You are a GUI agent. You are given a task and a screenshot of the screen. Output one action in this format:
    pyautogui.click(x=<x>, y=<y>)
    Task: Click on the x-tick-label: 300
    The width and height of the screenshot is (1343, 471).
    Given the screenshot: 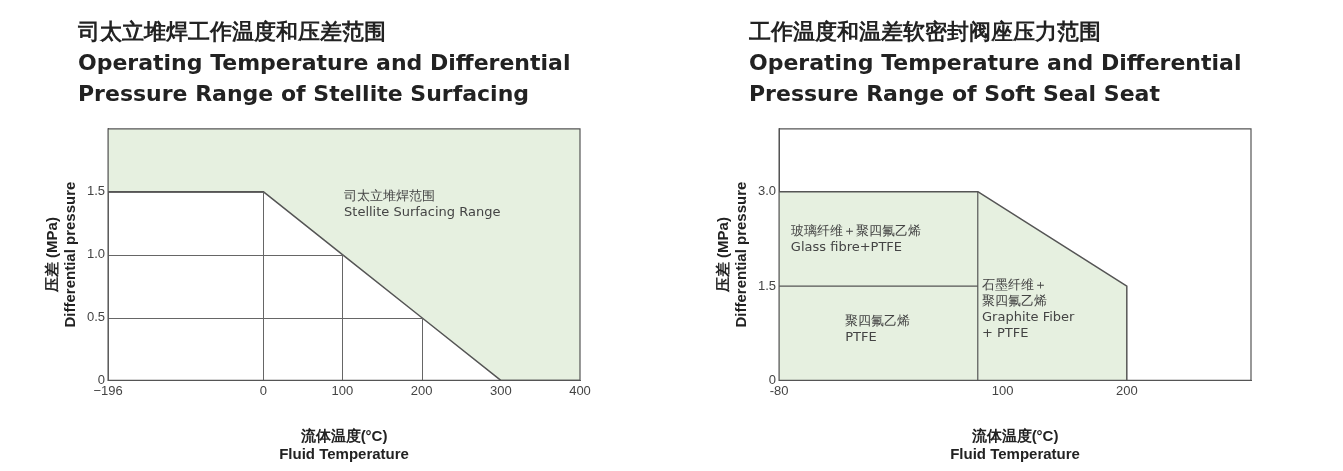 What is the action you would take?
    pyautogui.click(x=500, y=390)
    